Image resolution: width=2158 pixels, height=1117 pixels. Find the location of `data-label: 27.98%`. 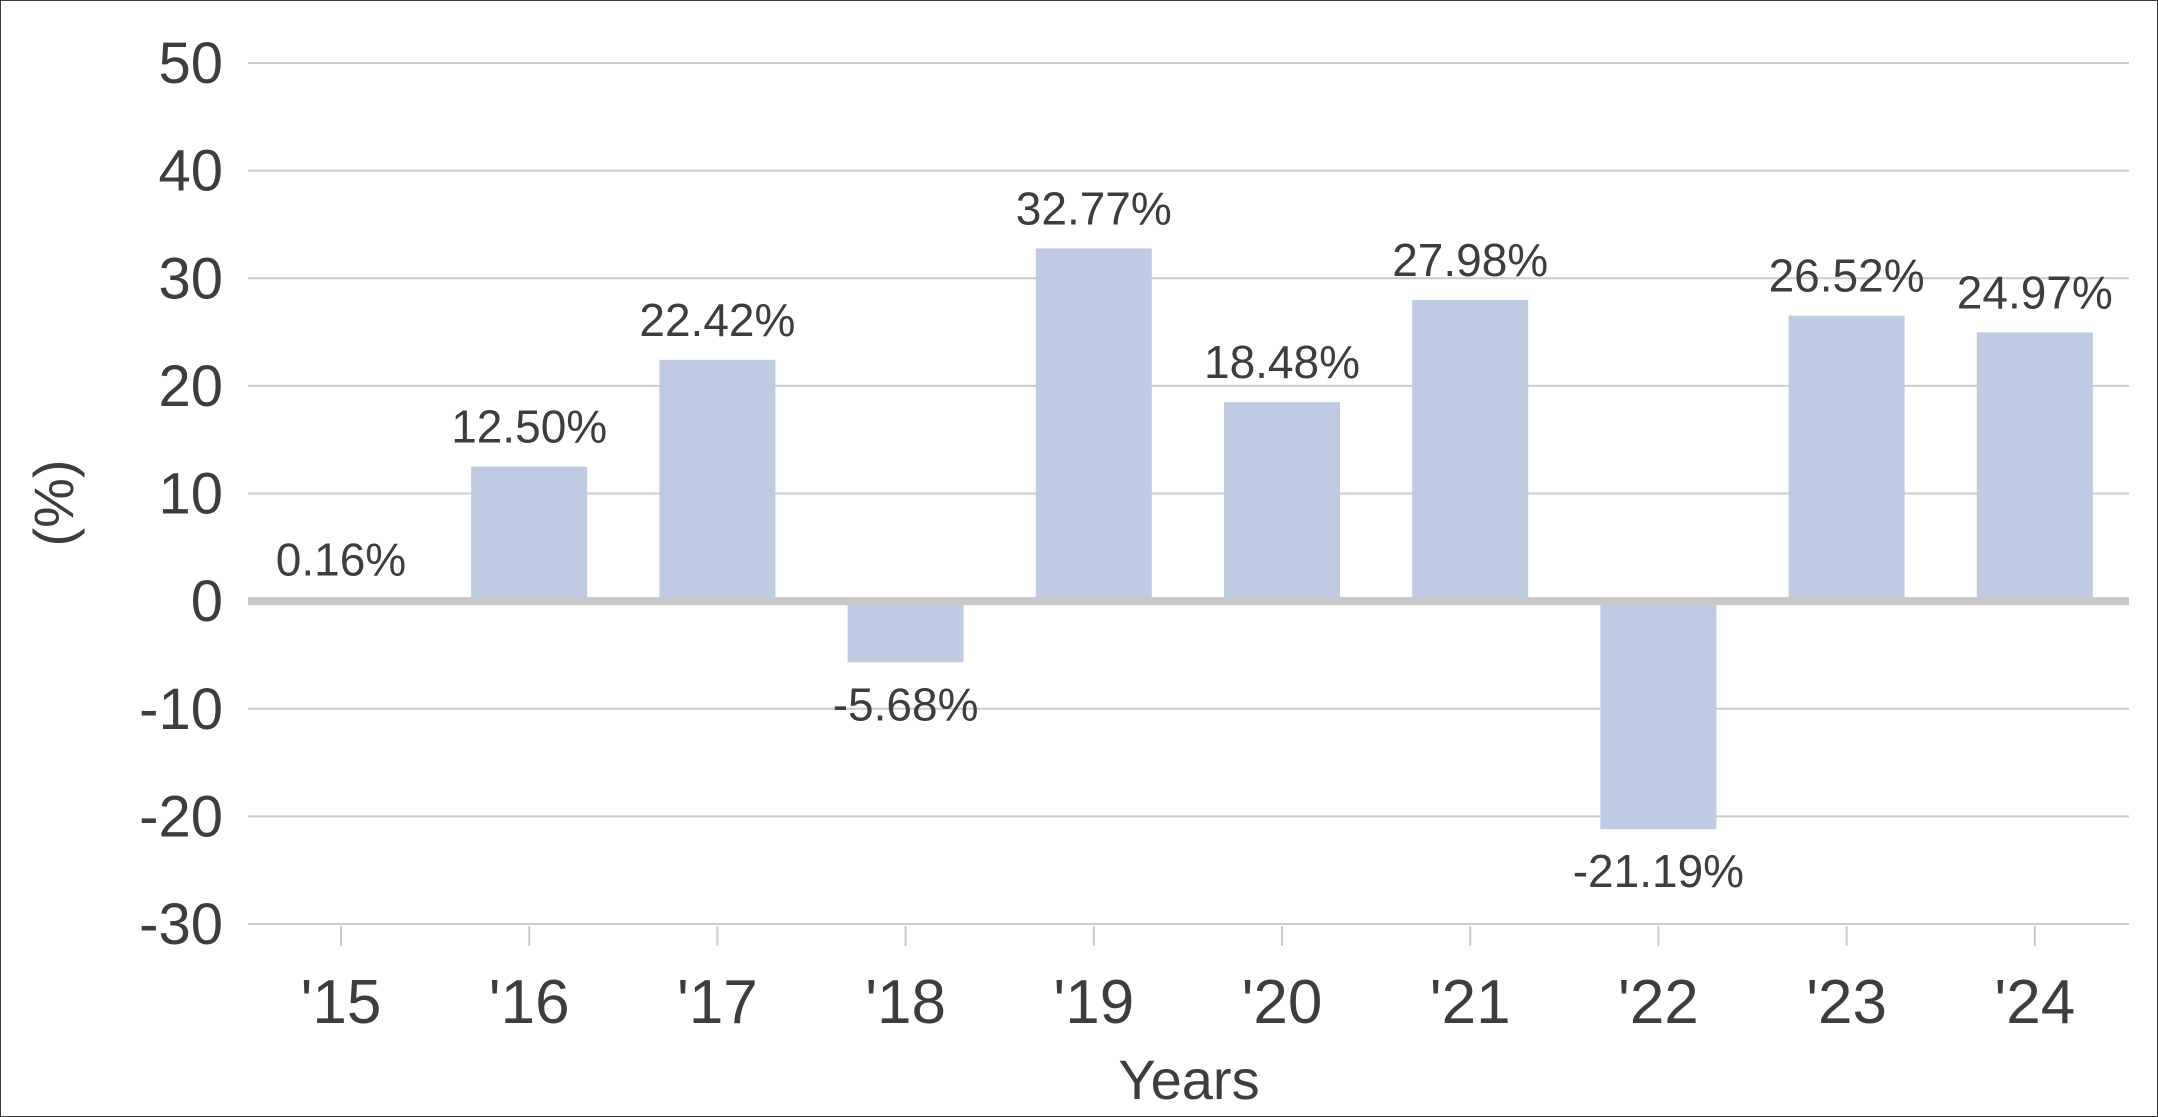

data-label: 27.98% is located at coordinates (1470, 260).